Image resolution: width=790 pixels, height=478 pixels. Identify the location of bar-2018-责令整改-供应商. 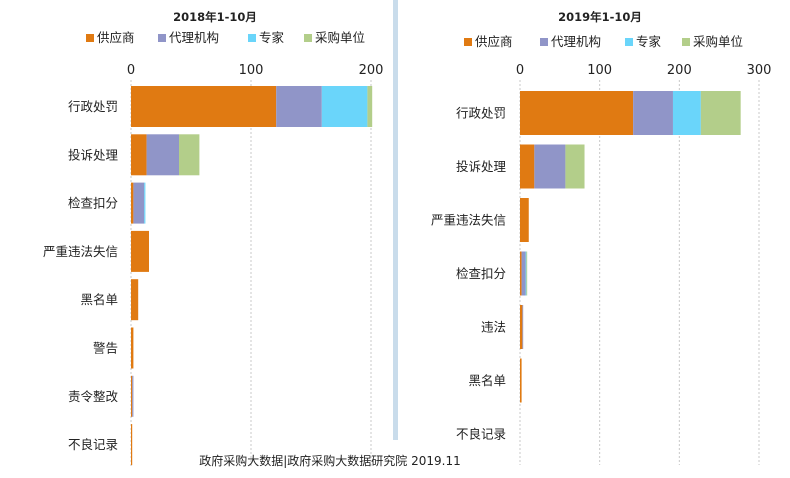
(132, 396).